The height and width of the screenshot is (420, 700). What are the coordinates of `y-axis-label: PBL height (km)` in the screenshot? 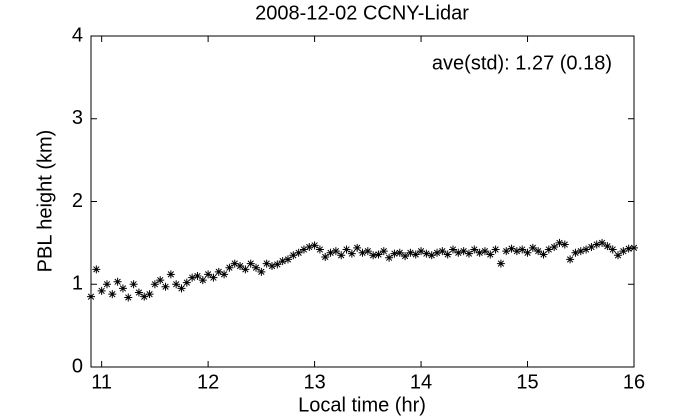 It's located at (45, 201).